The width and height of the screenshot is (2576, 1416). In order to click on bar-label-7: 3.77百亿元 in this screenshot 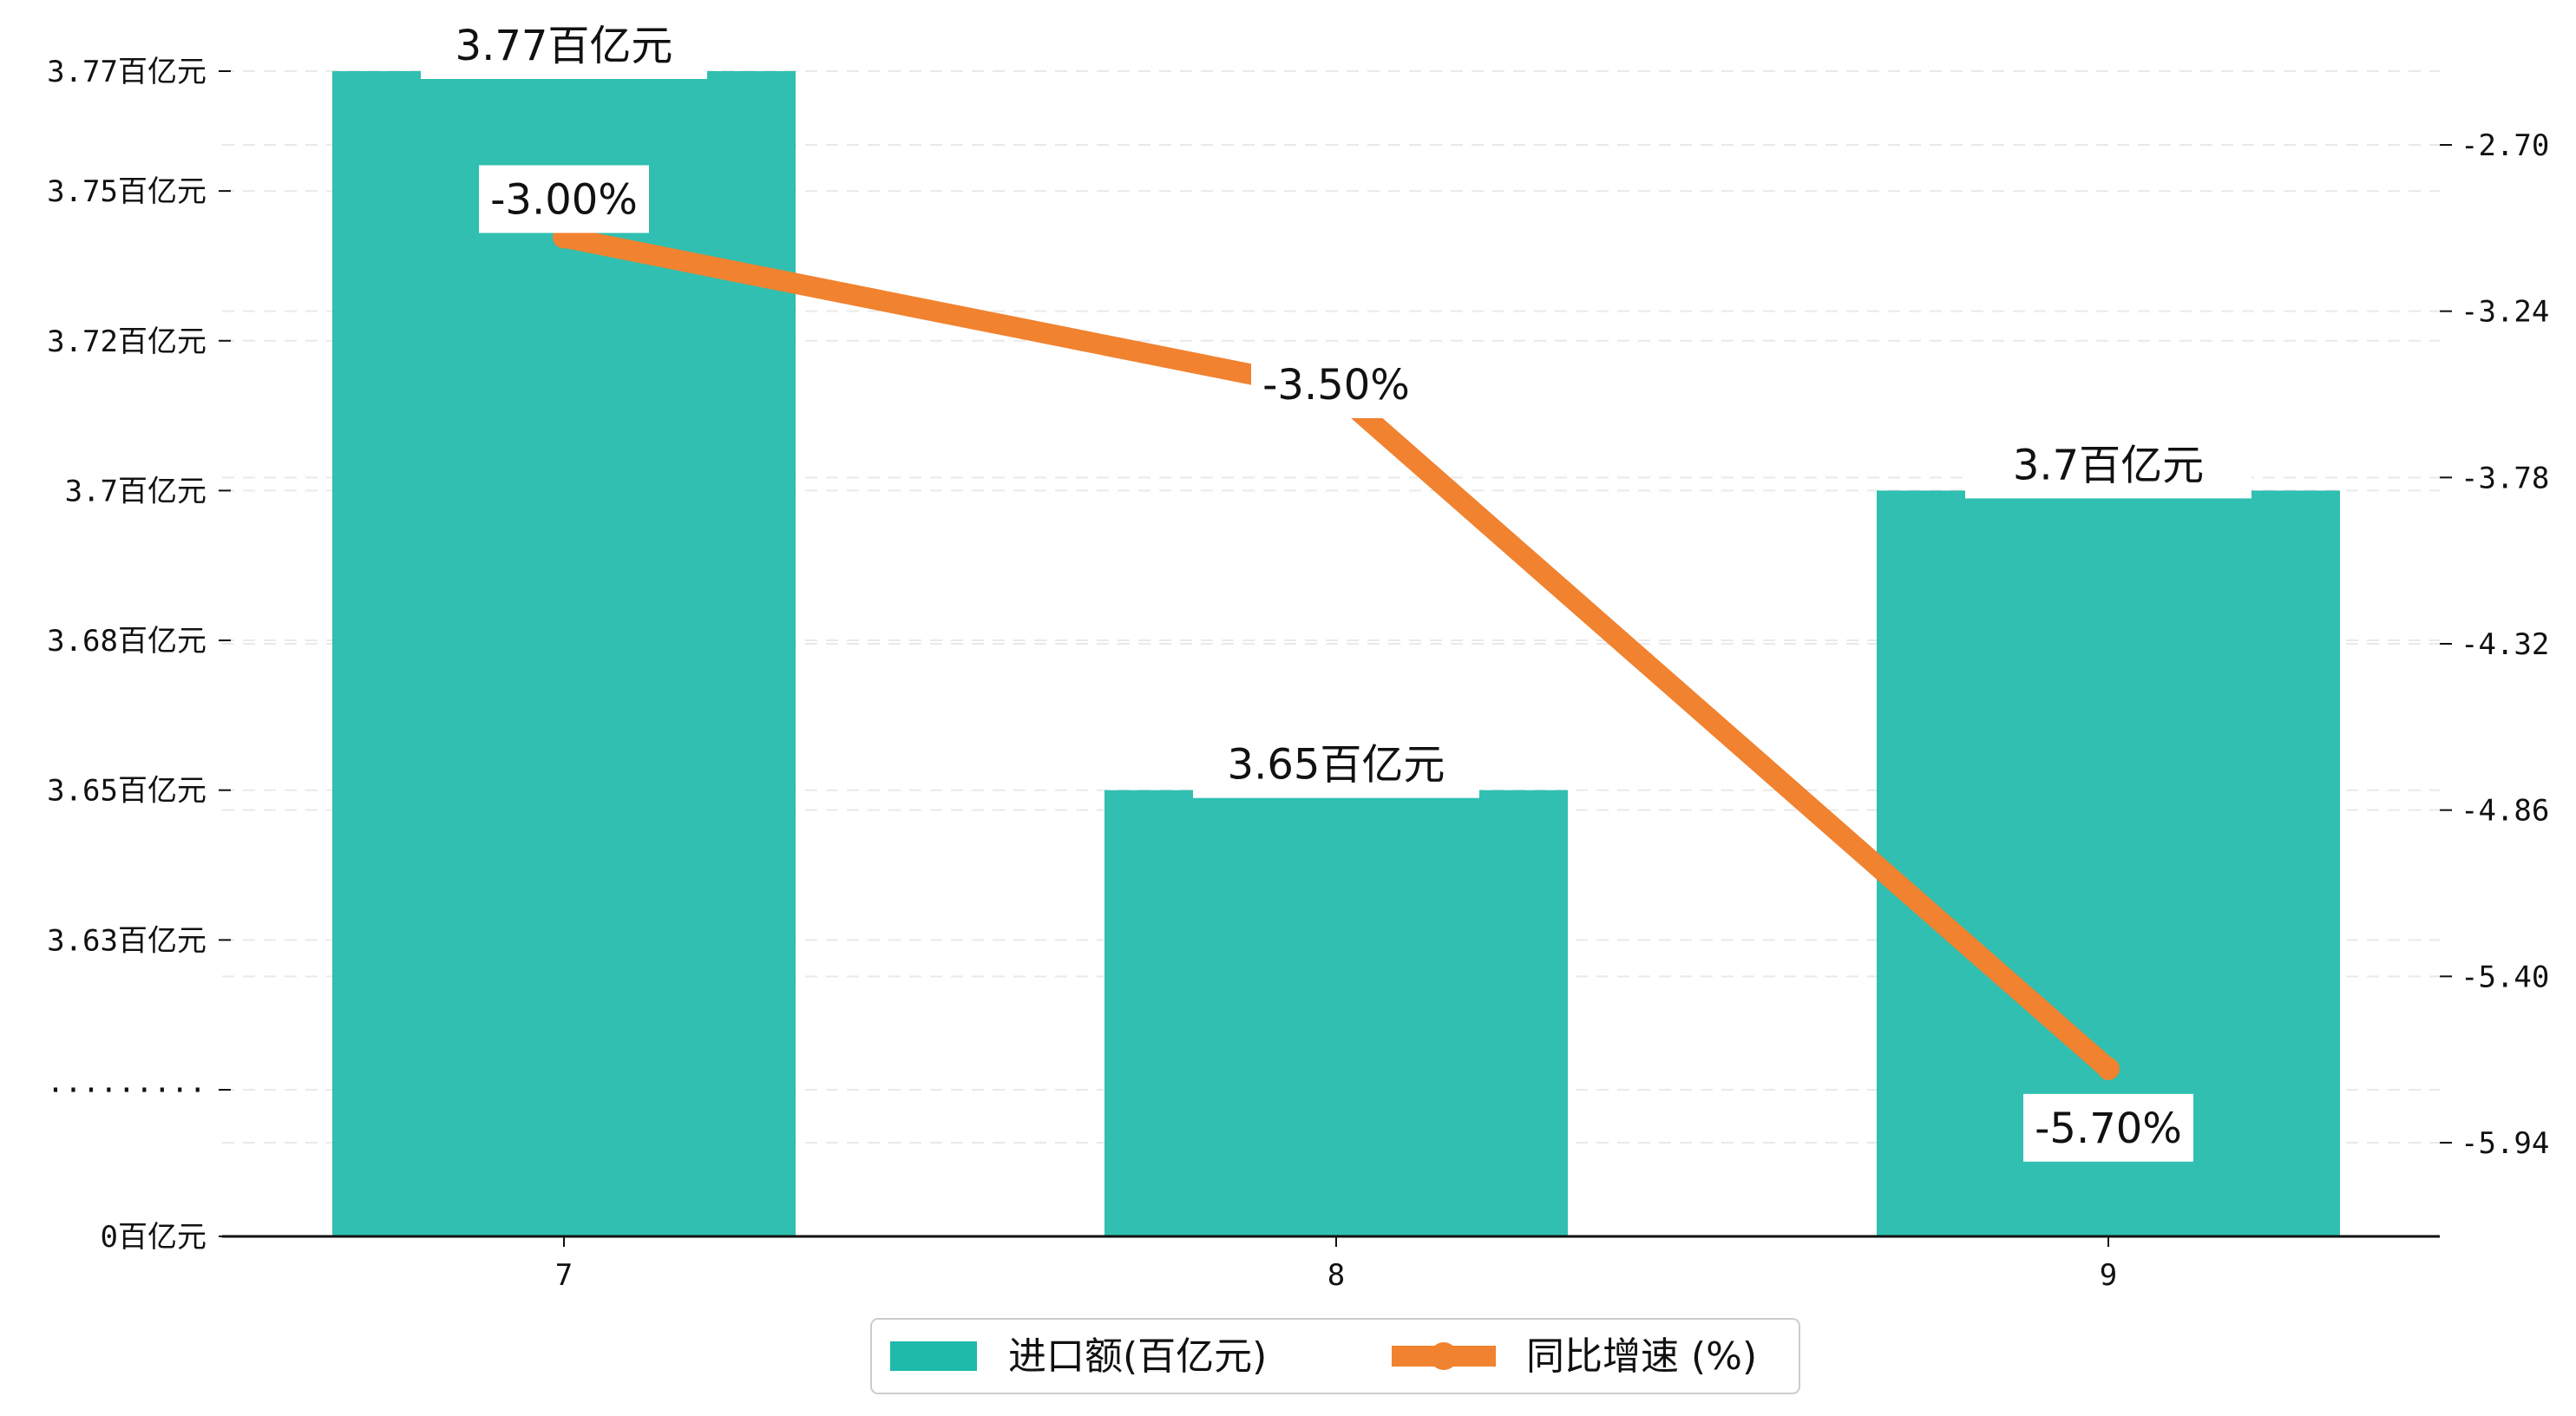, I will do `click(564, 46)`.